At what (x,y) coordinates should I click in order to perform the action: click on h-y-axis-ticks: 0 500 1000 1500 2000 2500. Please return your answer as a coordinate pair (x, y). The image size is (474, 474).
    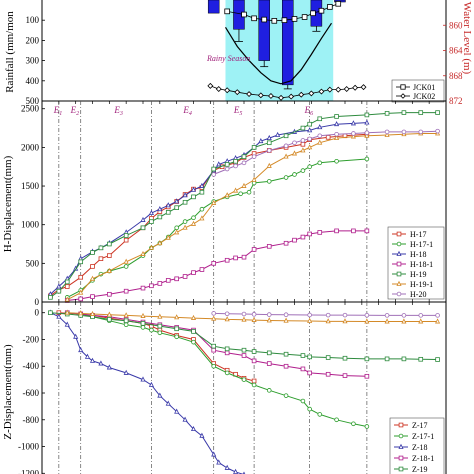
    Looking at the image, I should click on (33, 205).